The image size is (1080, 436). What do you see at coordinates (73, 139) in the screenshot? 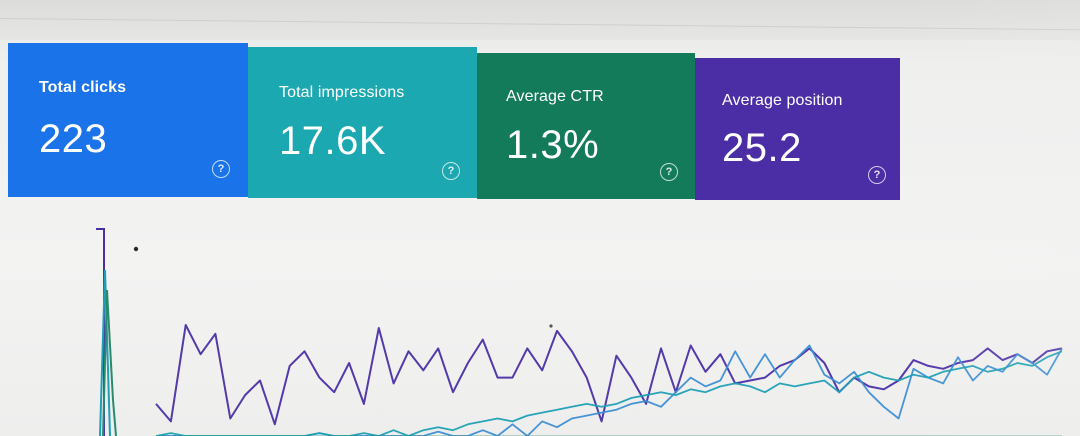
I see `metric-value: 223` at bounding box center [73, 139].